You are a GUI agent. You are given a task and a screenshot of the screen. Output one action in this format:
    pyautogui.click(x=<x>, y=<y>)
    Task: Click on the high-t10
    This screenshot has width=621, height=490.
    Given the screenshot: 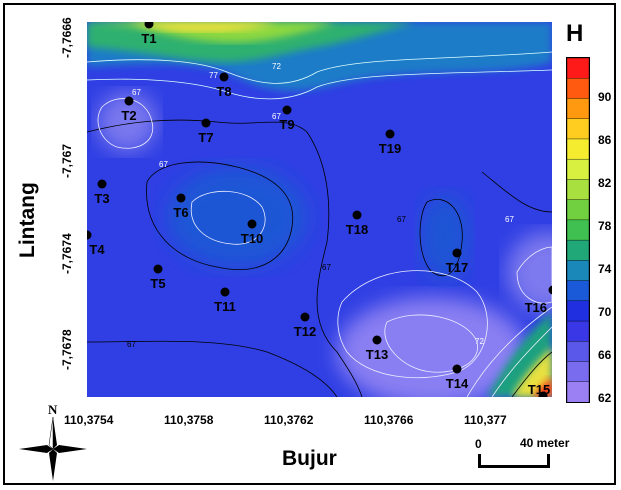 What is the action you would take?
    pyautogui.click(x=237, y=217)
    